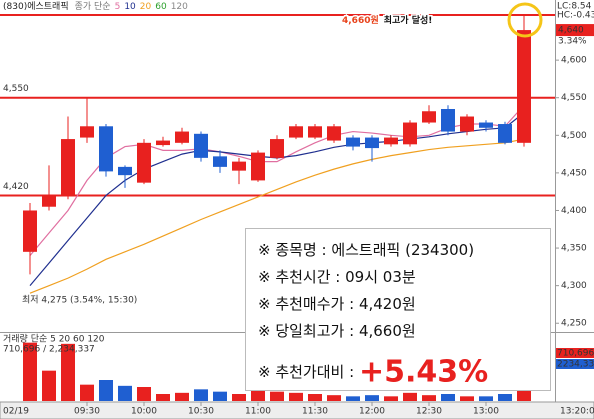  I want to click on info-result-value: +5.43%, so click(423, 372).